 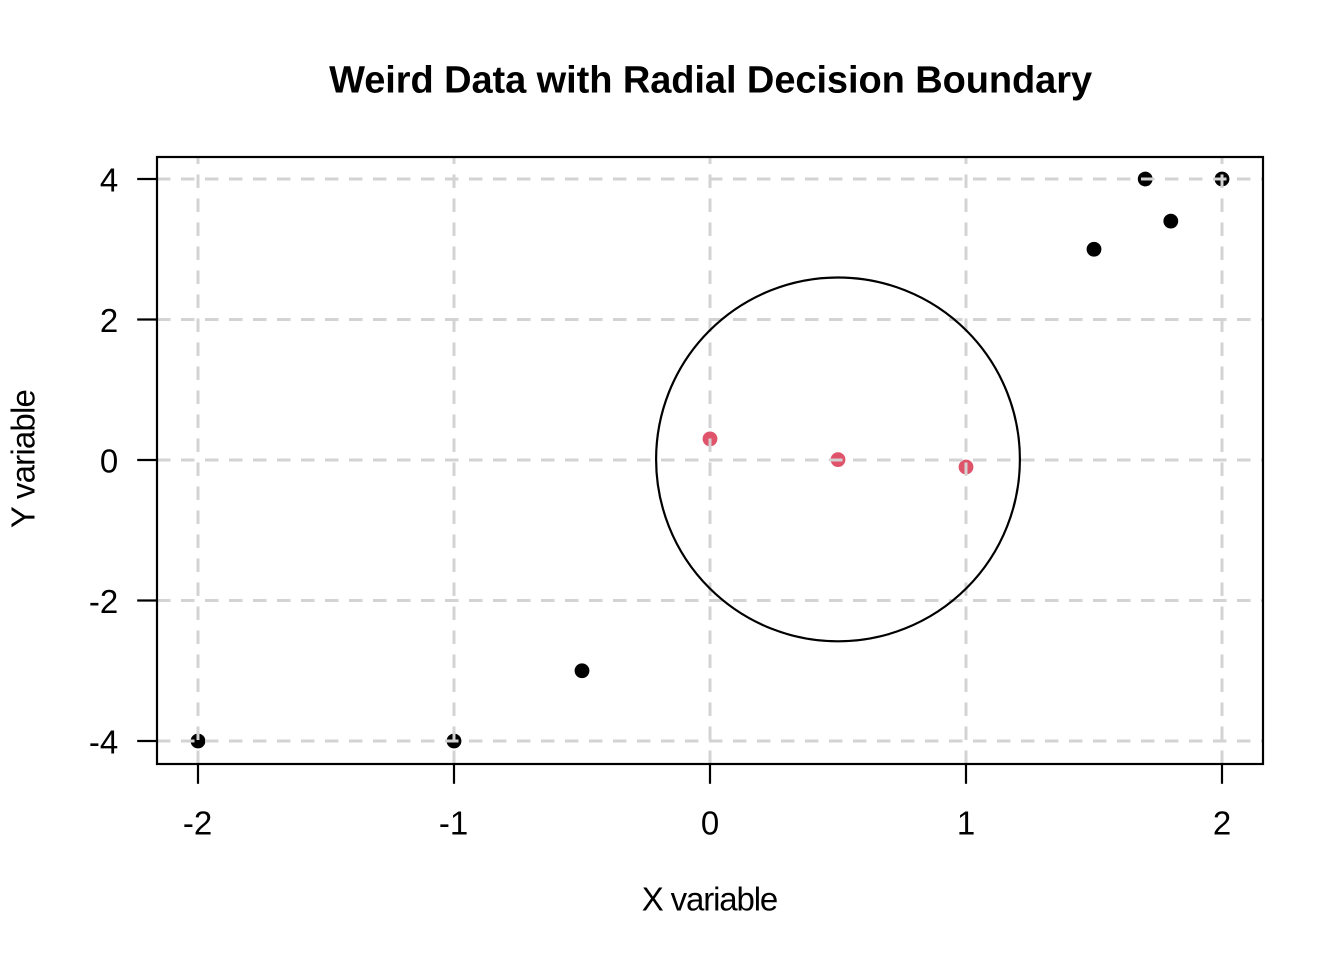 What do you see at coordinates (453, 823) in the screenshot?
I see `svg-text: -1` at bounding box center [453, 823].